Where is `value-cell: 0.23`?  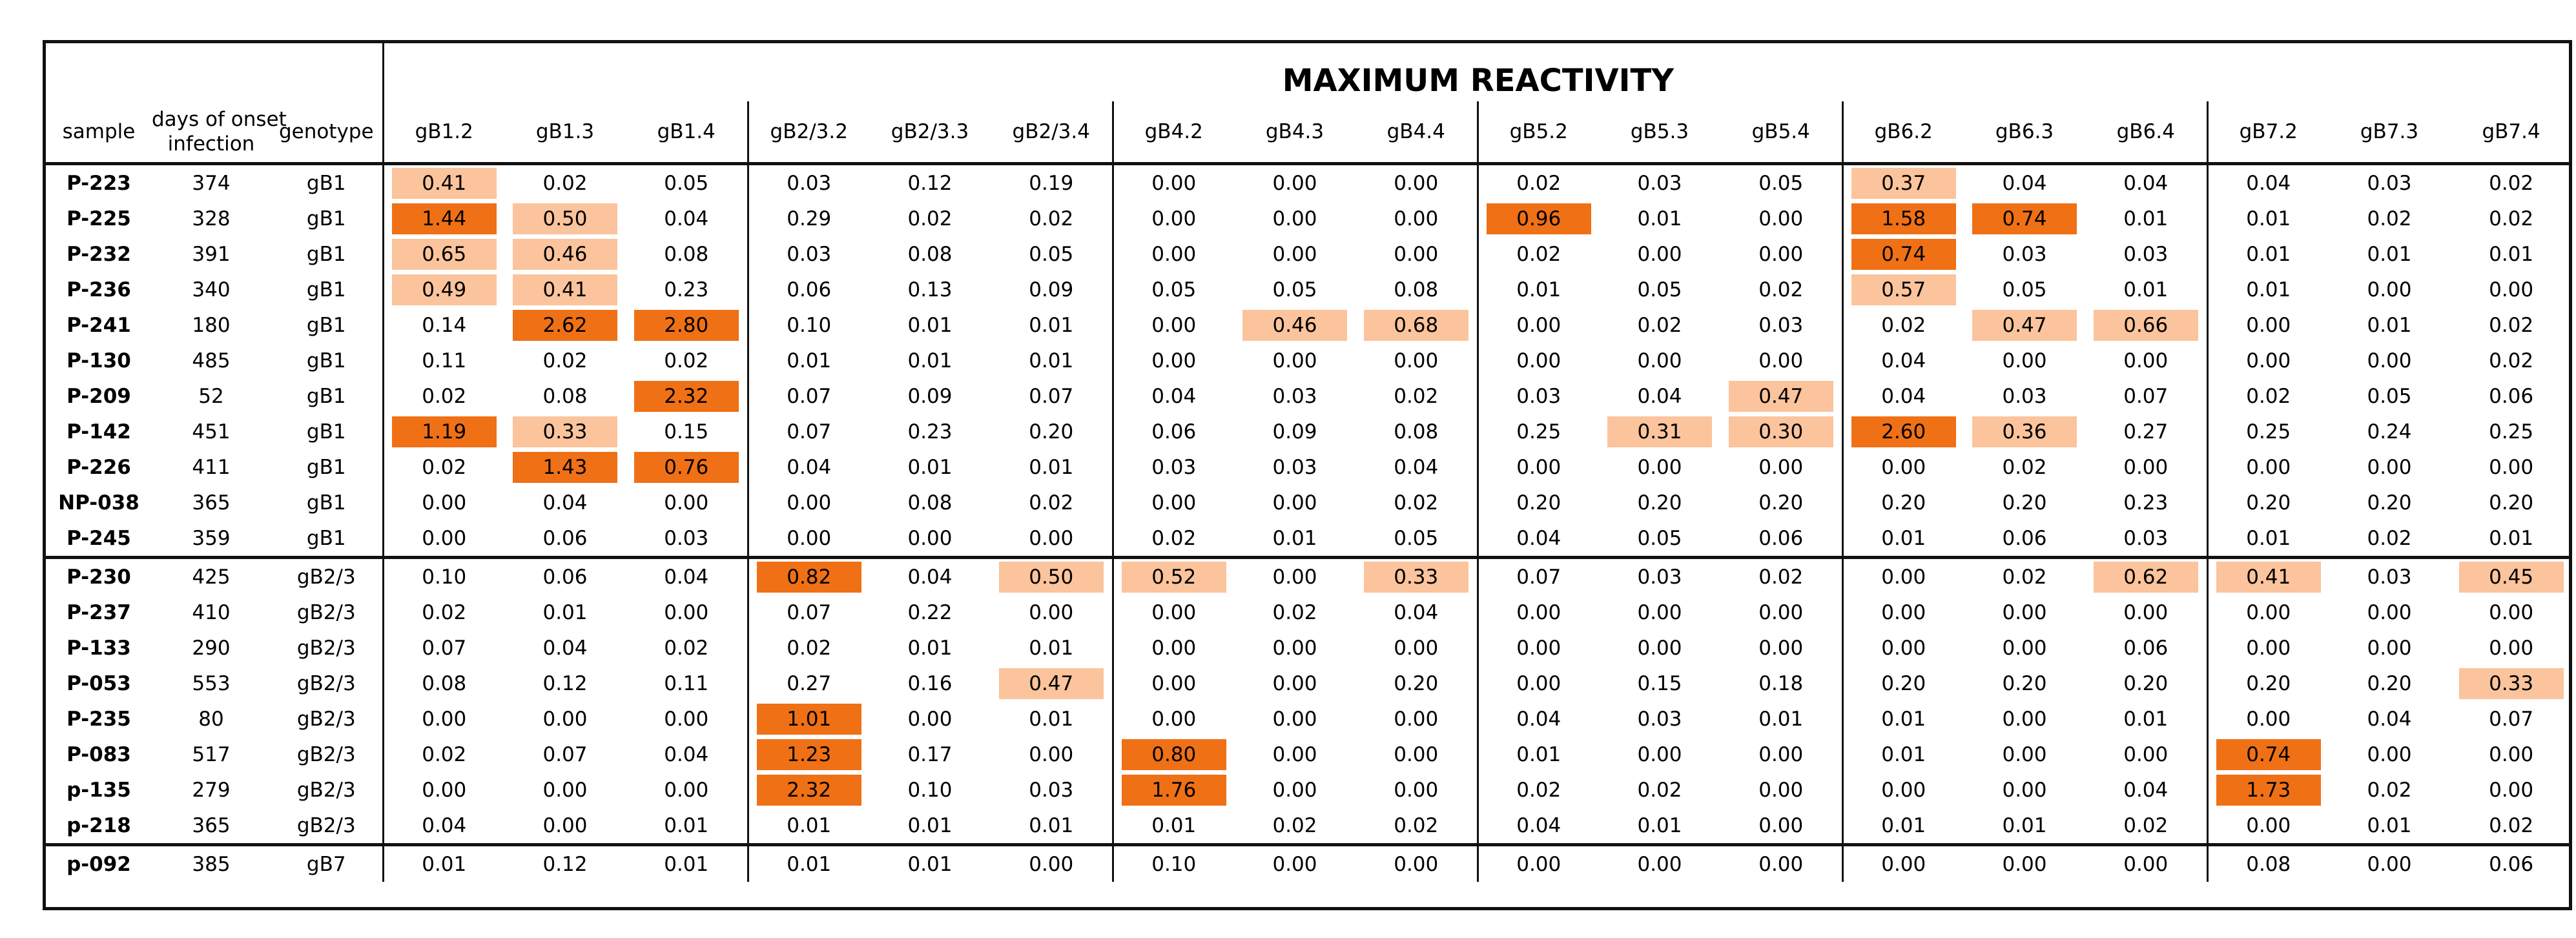
value-cell: 0.23 is located at coordinates (930, 431).